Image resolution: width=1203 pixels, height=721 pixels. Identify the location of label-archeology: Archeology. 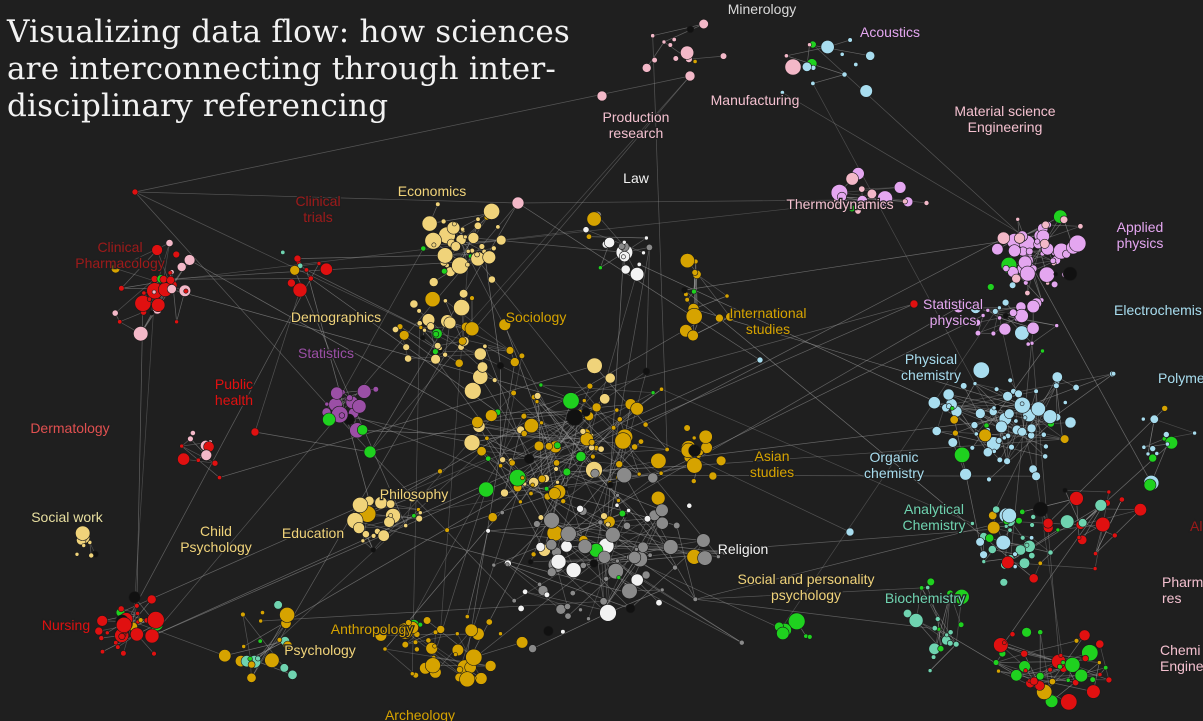
(420, 714).